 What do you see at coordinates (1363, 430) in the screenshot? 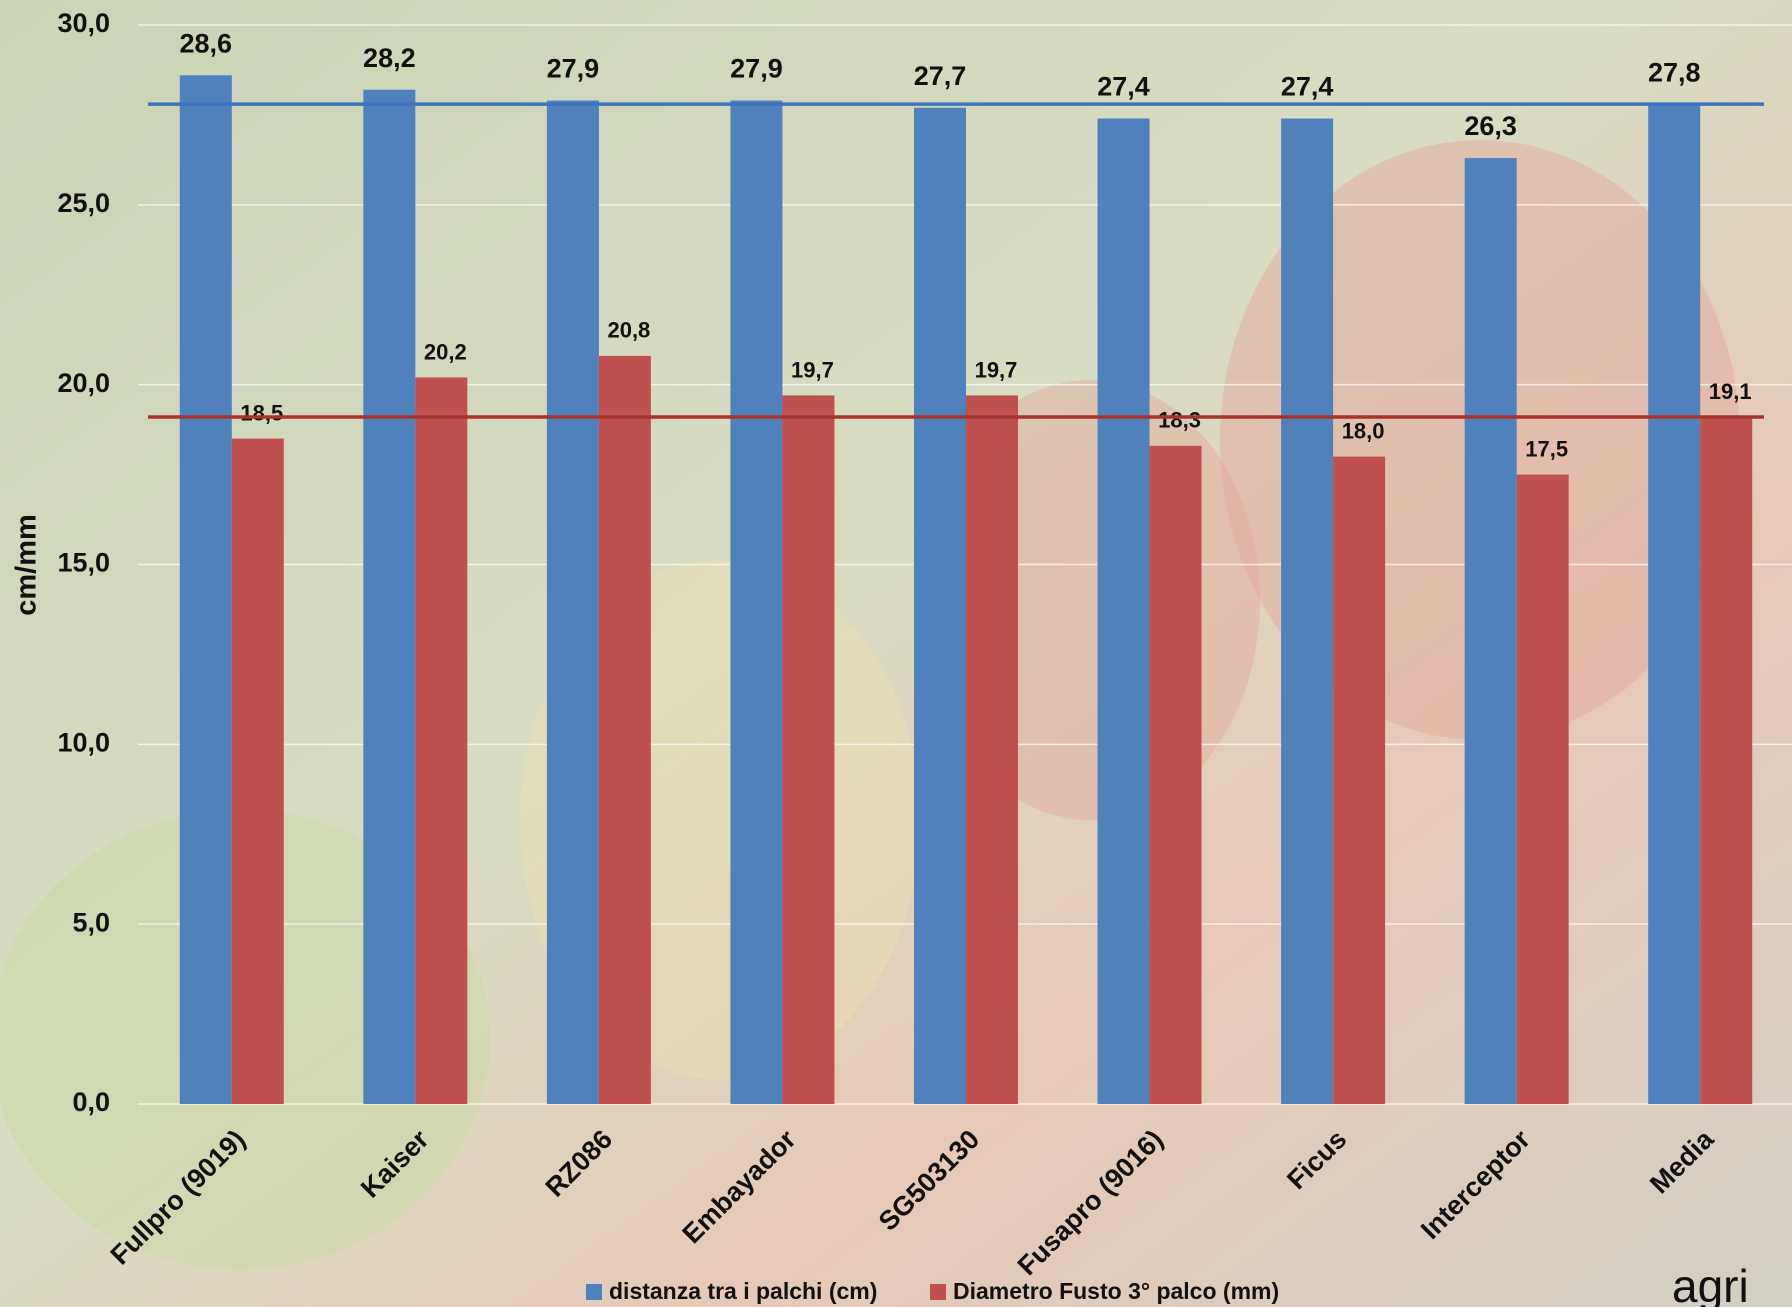
I see `value-label: 18,0` at bounding box center [1363, 430].